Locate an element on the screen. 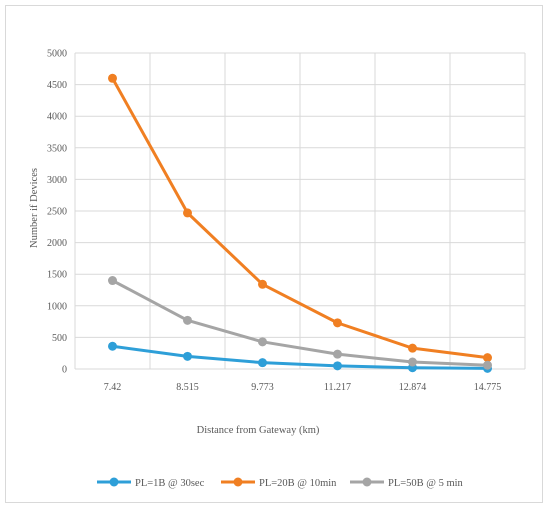 Image resolution: width=550 pixels, height=510 pixels. y-tick-label: 3000 is located at coordinates (57, 180).